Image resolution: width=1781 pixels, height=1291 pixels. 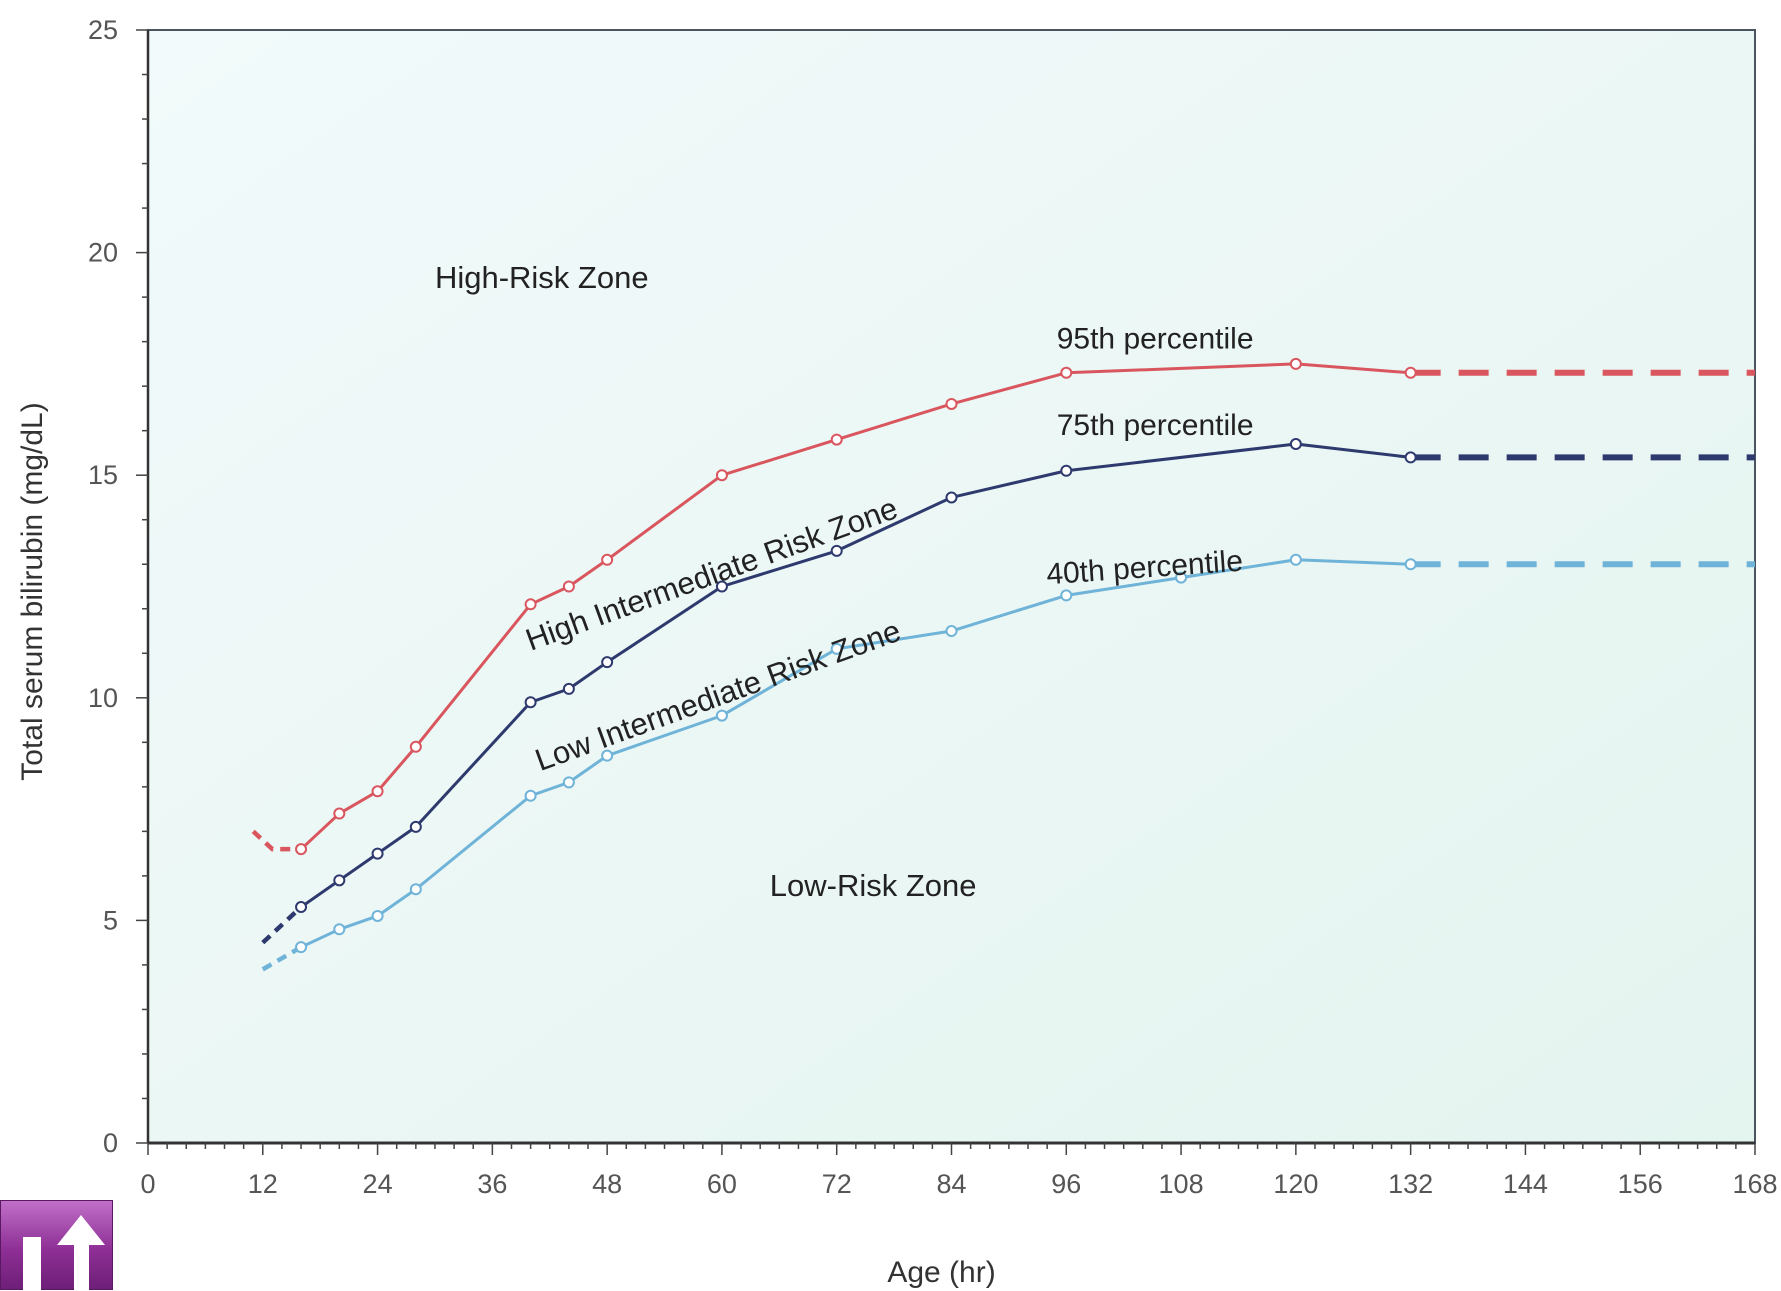 I want to click on y-tick-label: 25, so click(x=103, y=30).